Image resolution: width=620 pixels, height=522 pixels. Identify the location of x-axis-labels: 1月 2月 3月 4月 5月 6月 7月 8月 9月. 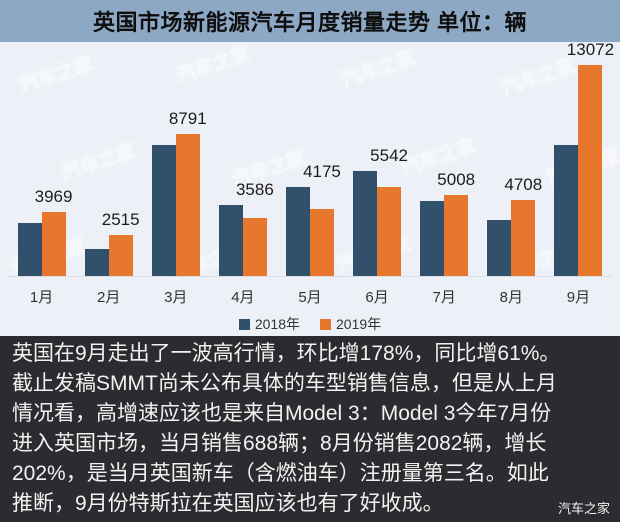
(310, 296).